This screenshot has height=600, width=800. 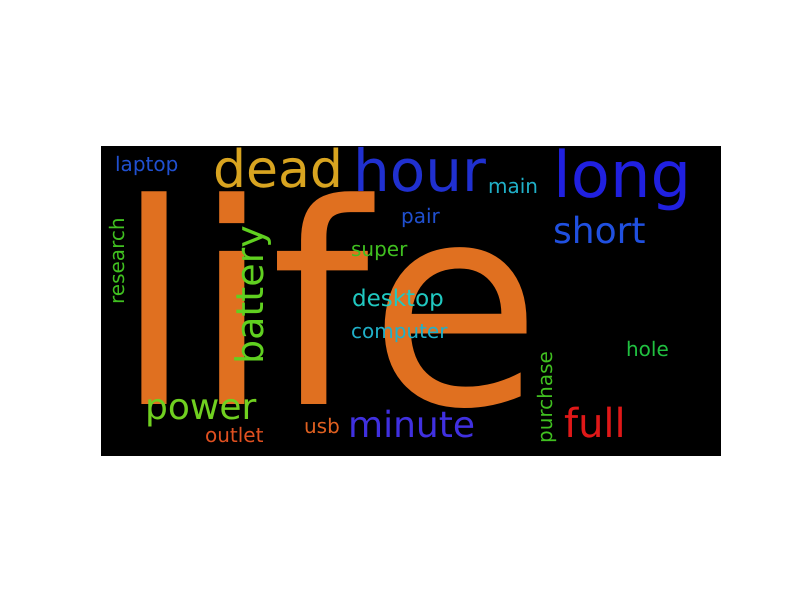 I want to click on word-hole: hole, so click(x=647, y=349).